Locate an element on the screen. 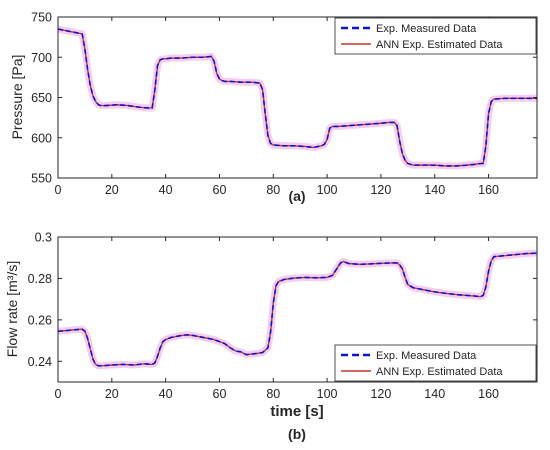 This screenshot has width=550, height=450. panel-b-ytick-label: 0.26 is located at coordinates (40, 320).